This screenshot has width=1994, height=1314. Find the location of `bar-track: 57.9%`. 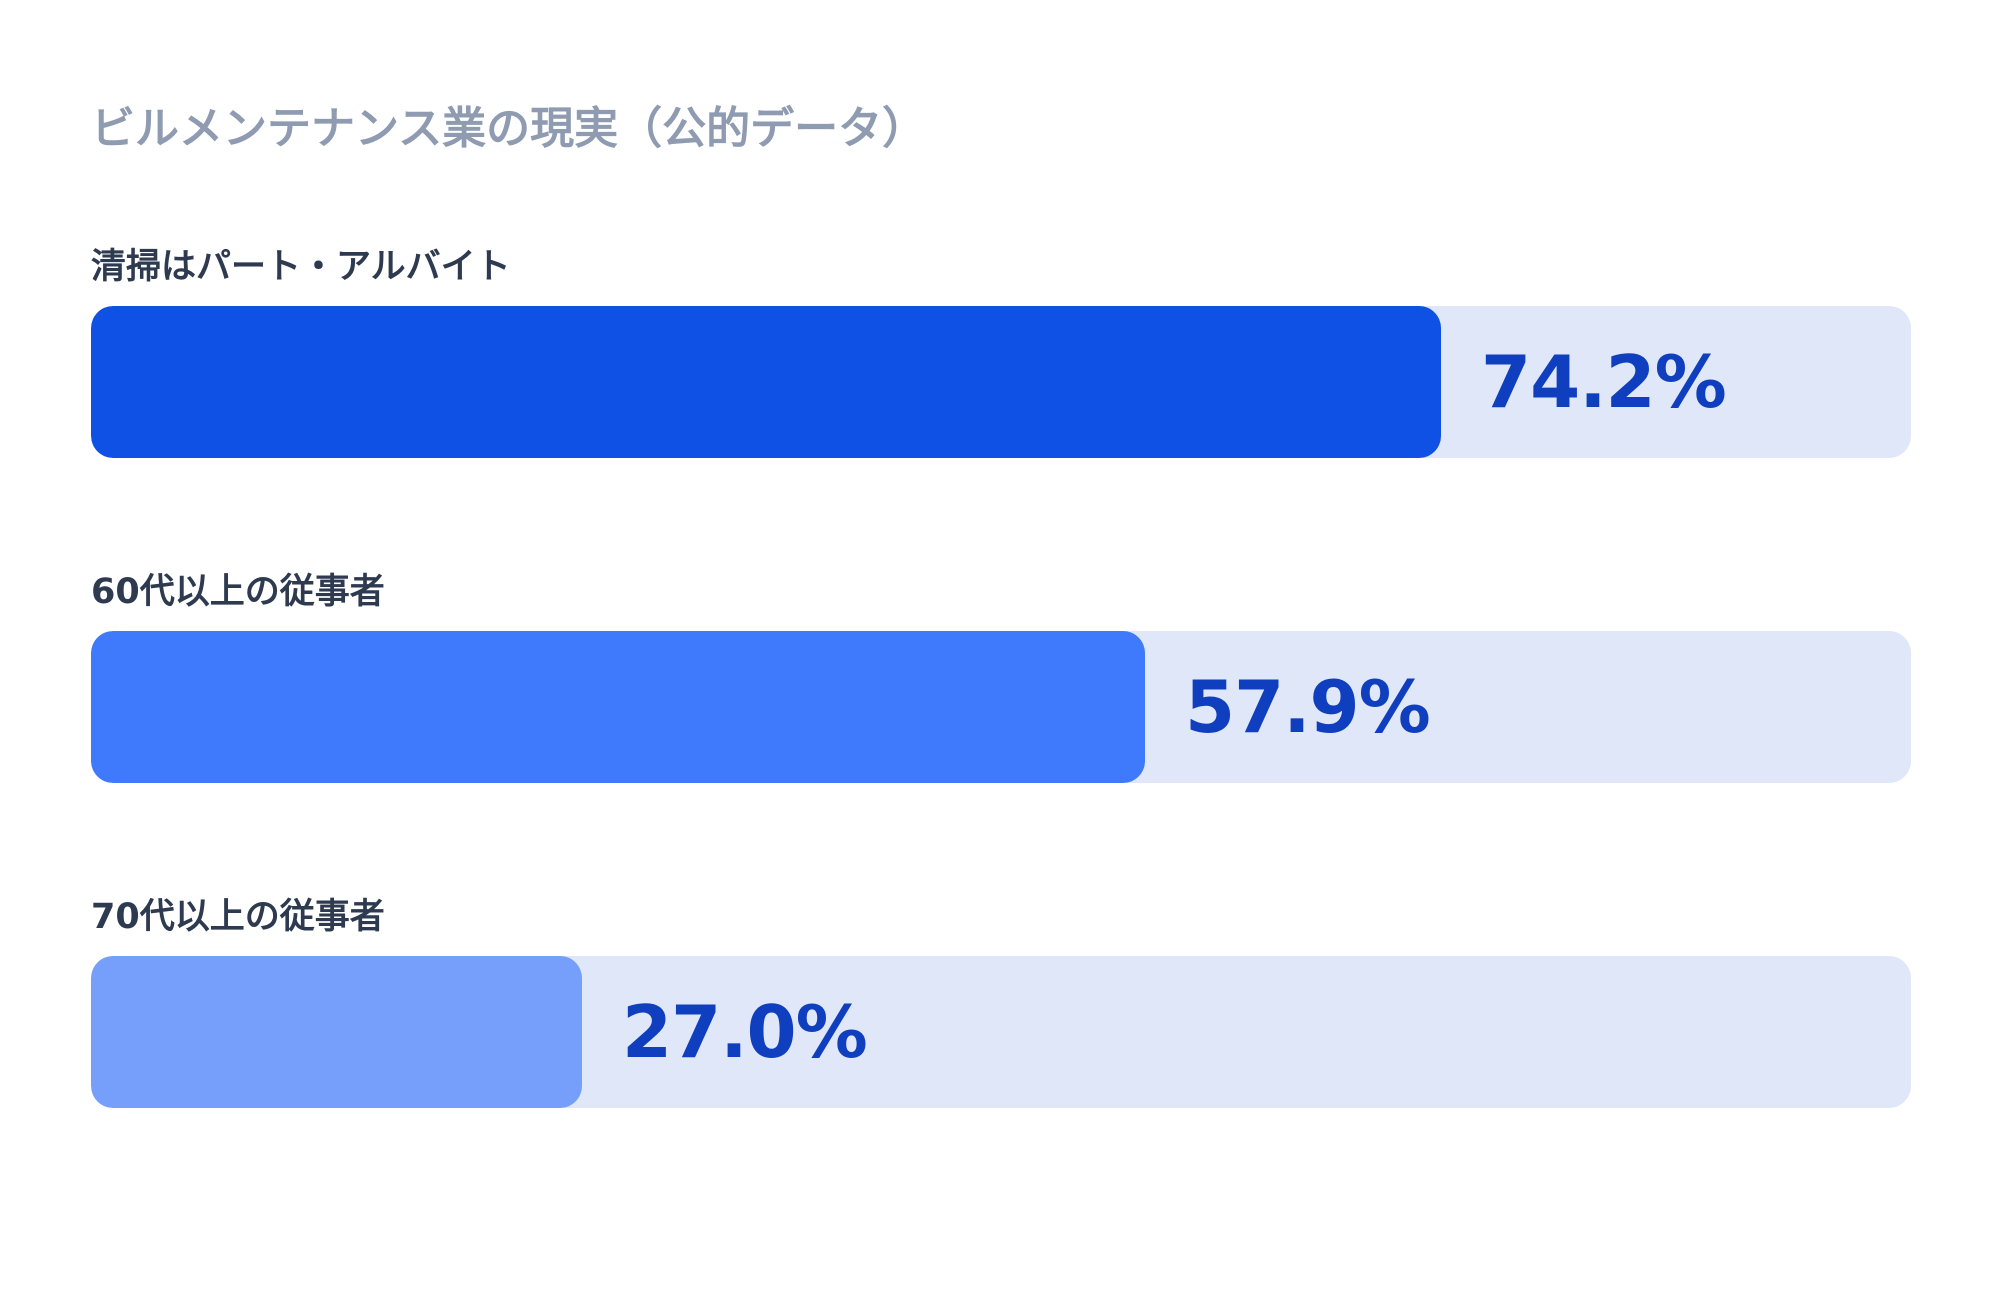

bar-track: 57.9% is located at coordinates (1001, 707).